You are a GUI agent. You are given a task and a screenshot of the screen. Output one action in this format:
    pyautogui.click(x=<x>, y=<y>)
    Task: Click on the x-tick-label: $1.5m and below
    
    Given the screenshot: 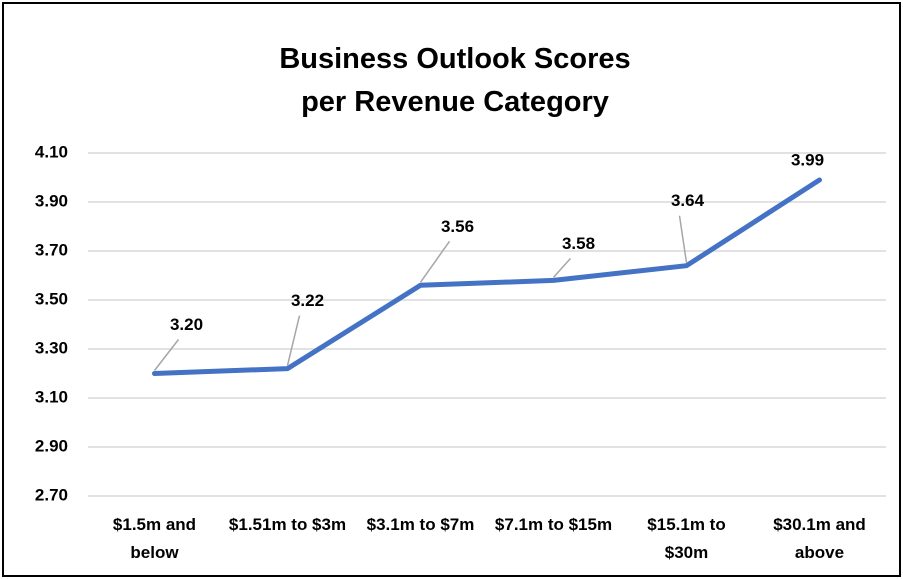 What is the action you would take?
    pyautogui.click(x=154, y=538)
    